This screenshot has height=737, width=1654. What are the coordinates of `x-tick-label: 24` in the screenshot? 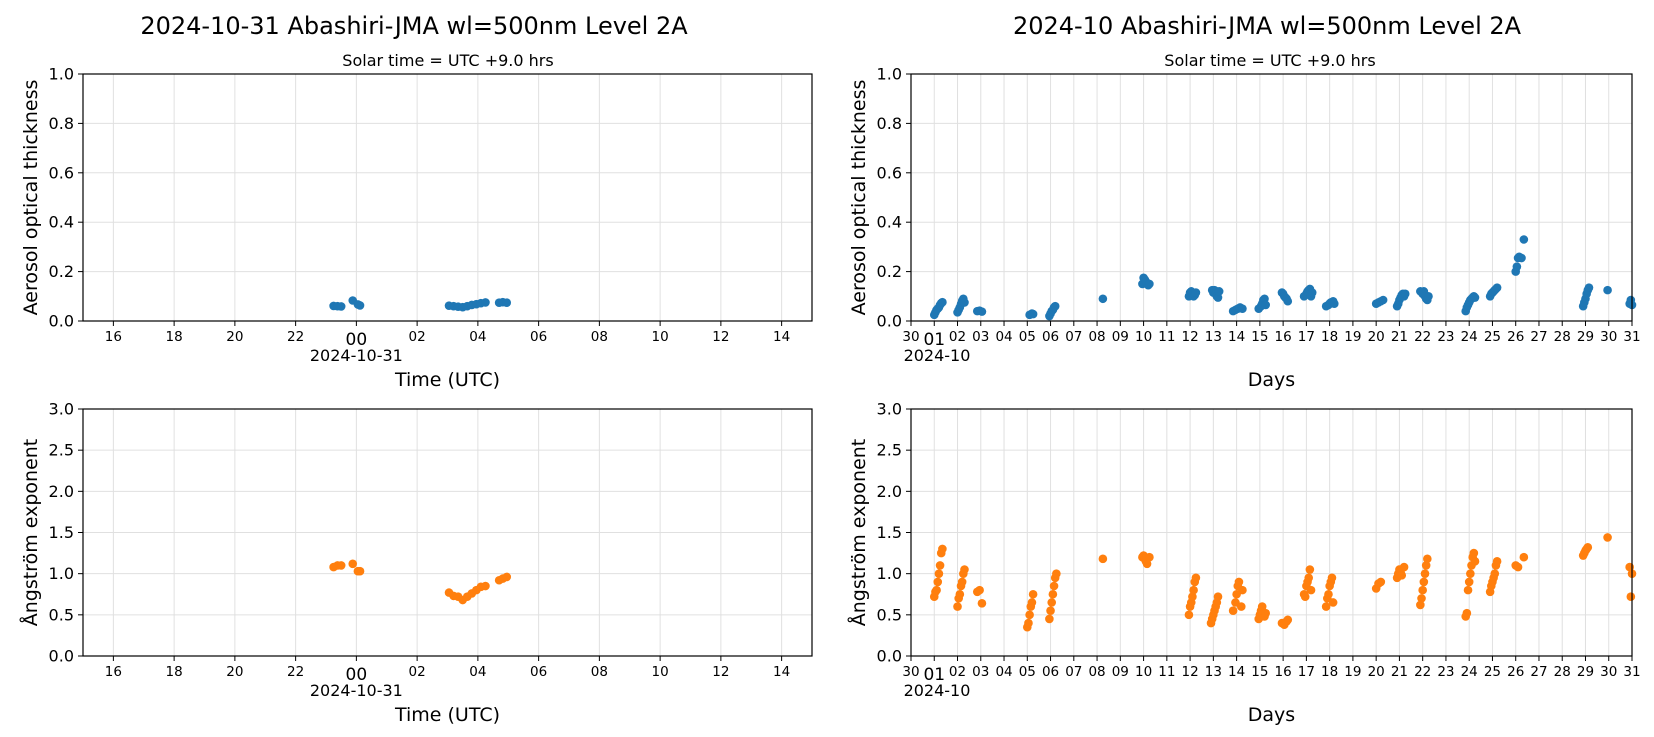 It's located at (1469, 672).